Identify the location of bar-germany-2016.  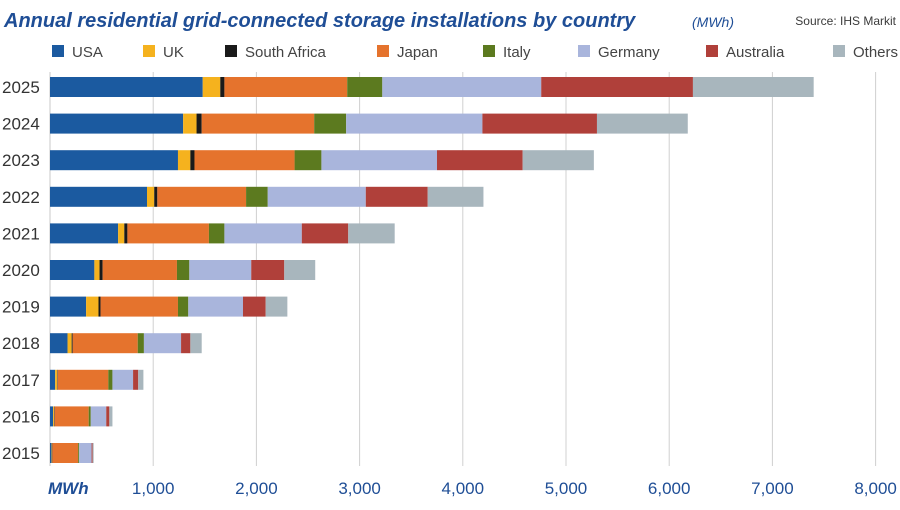
(98, 416).